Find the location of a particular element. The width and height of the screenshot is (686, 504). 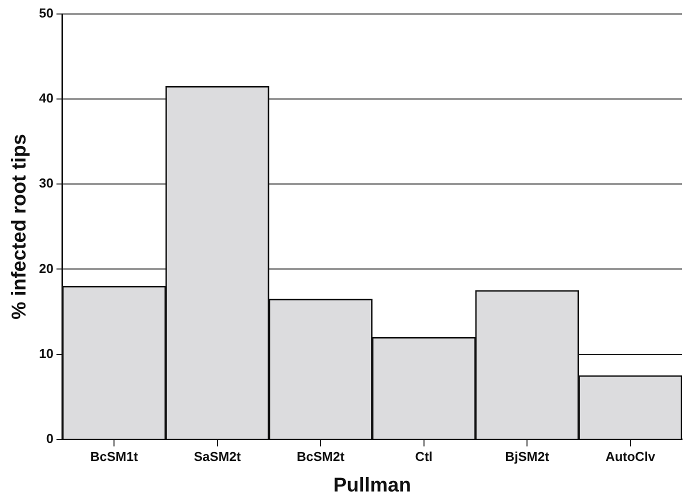

x-tick-label: Ctl is located at coordinates (424, 456).